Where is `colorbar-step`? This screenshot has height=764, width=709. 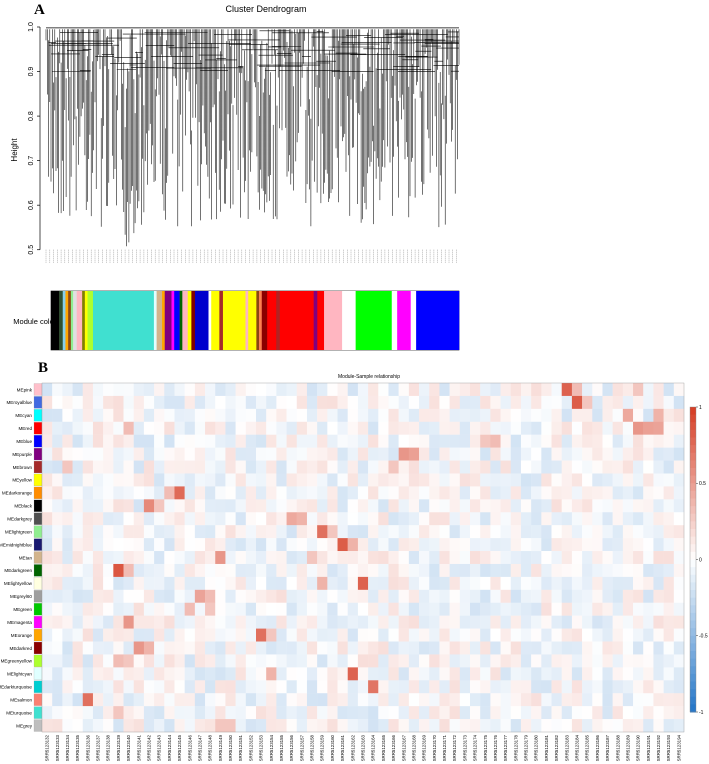 colorbar-step is located at coordinates (693, 487).